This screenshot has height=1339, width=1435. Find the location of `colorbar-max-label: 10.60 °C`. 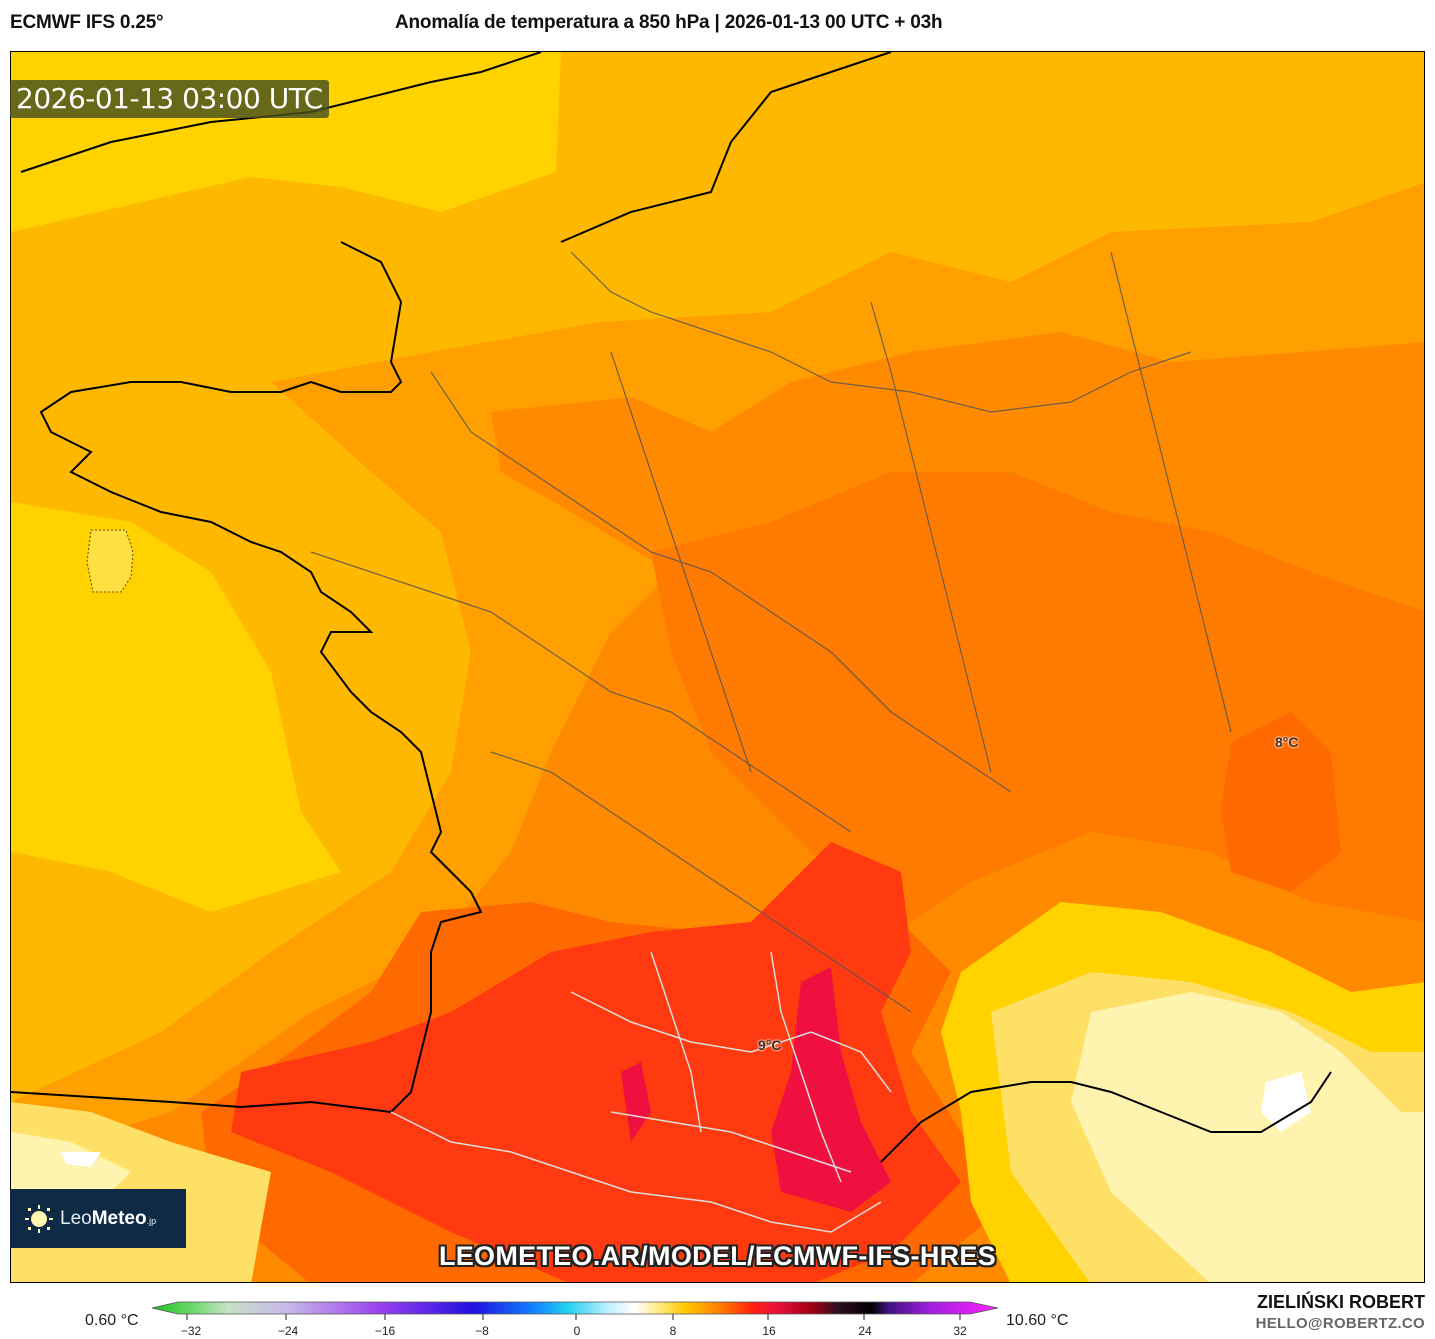

colorbar-max-label: 10.60 °C is located at coordinates (1037, 1320).